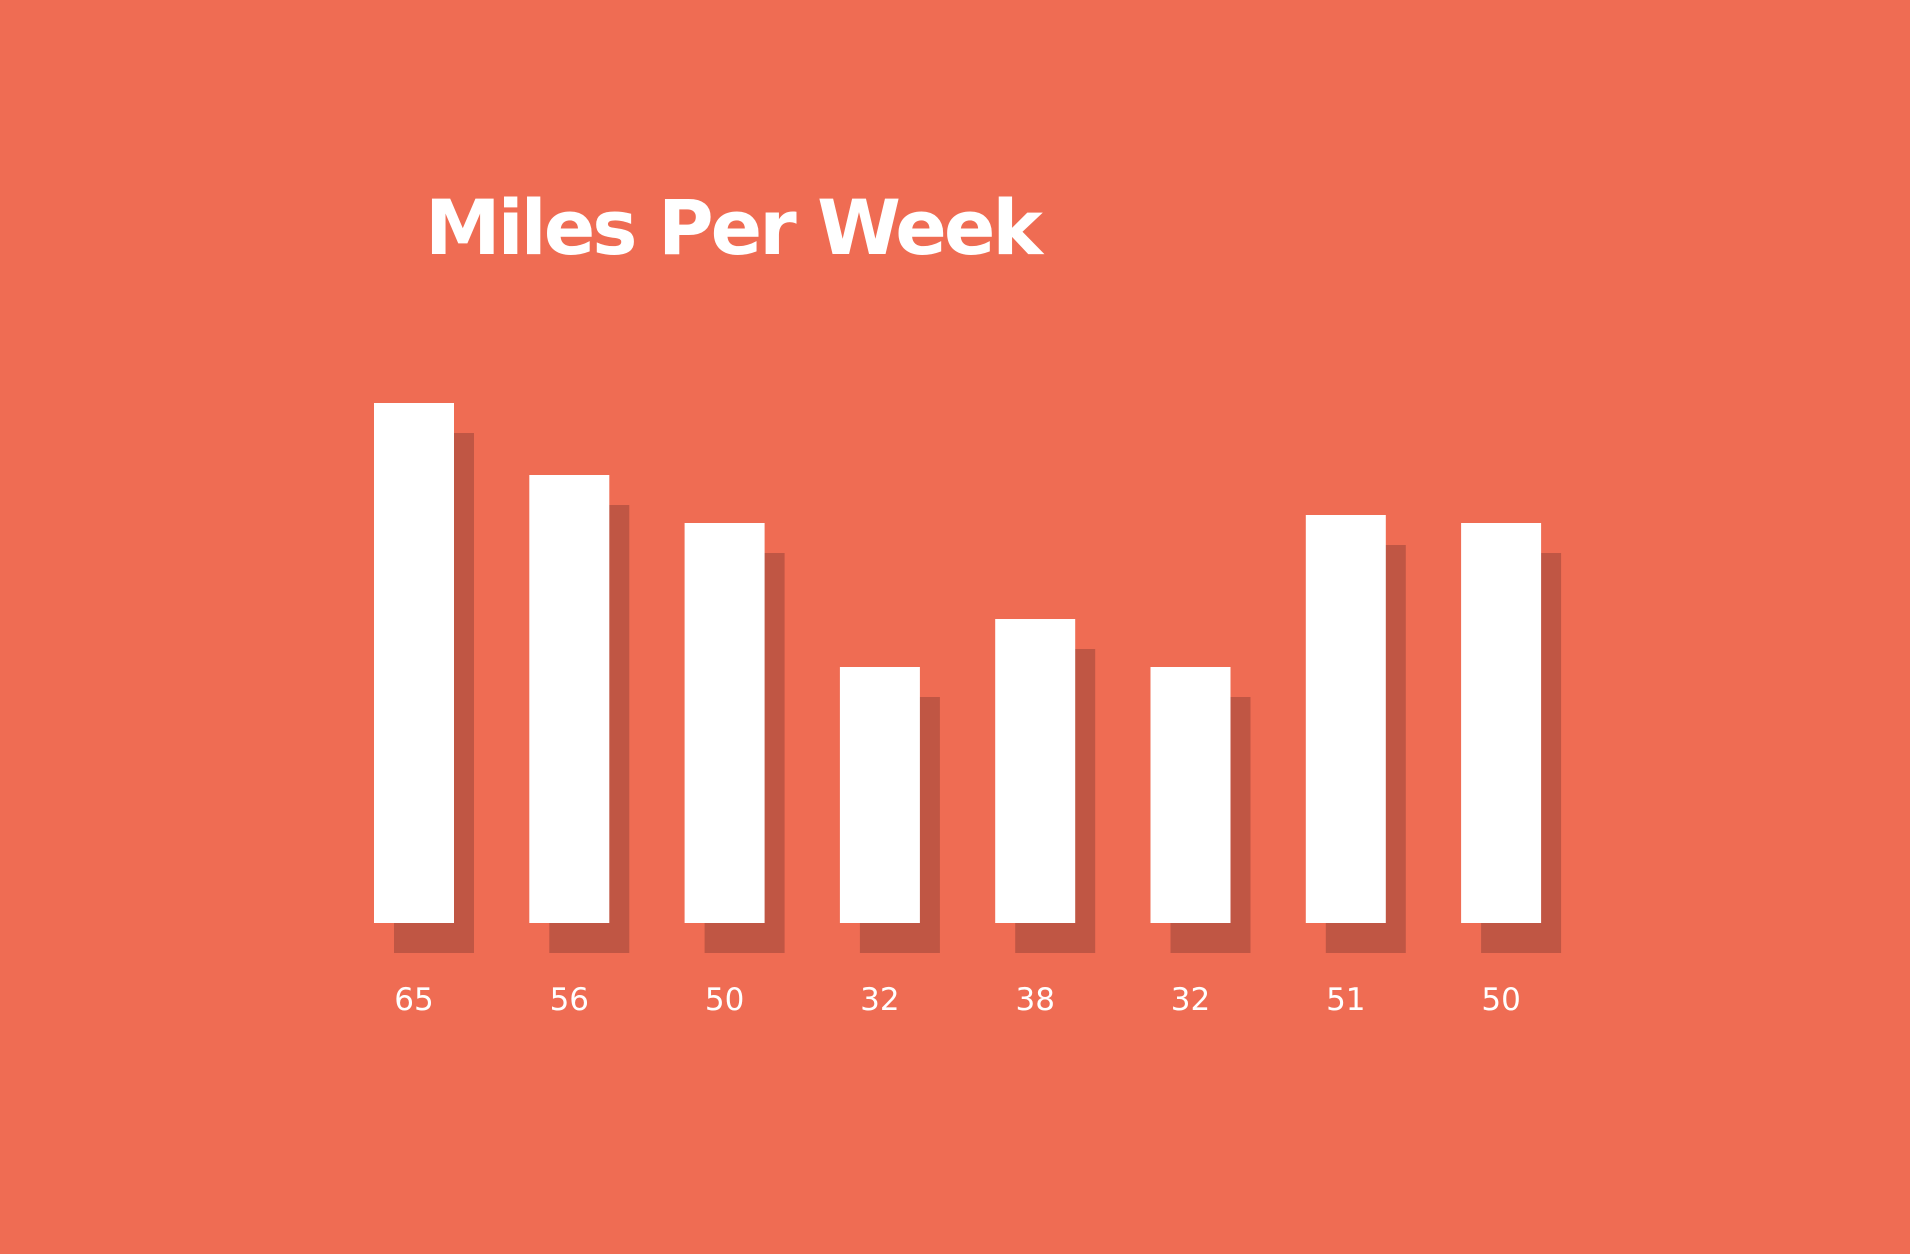  I want to click on bar-value-label: 51, so click(1345, 1000).